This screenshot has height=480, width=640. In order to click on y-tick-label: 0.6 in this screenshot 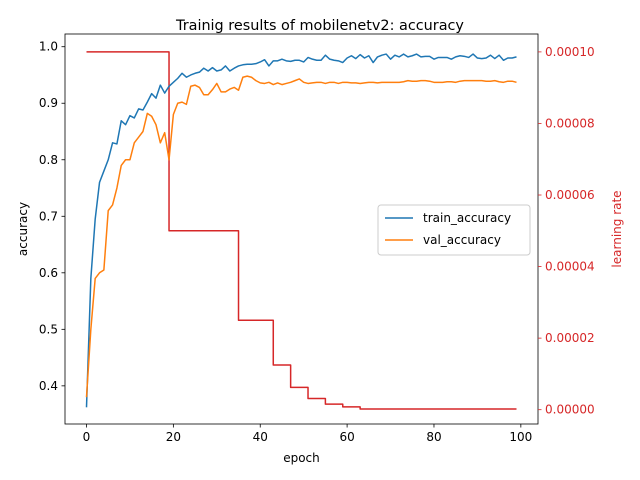, I will do `click(48, 273)`.